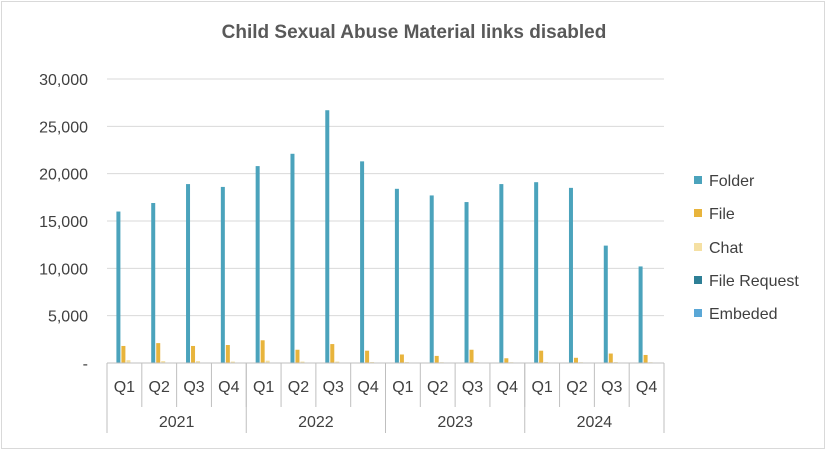  What do you see at coordinates (63, 127) in the screenshot?
I see `y-tick-label: 25,000` at bounding box center [63, 127].